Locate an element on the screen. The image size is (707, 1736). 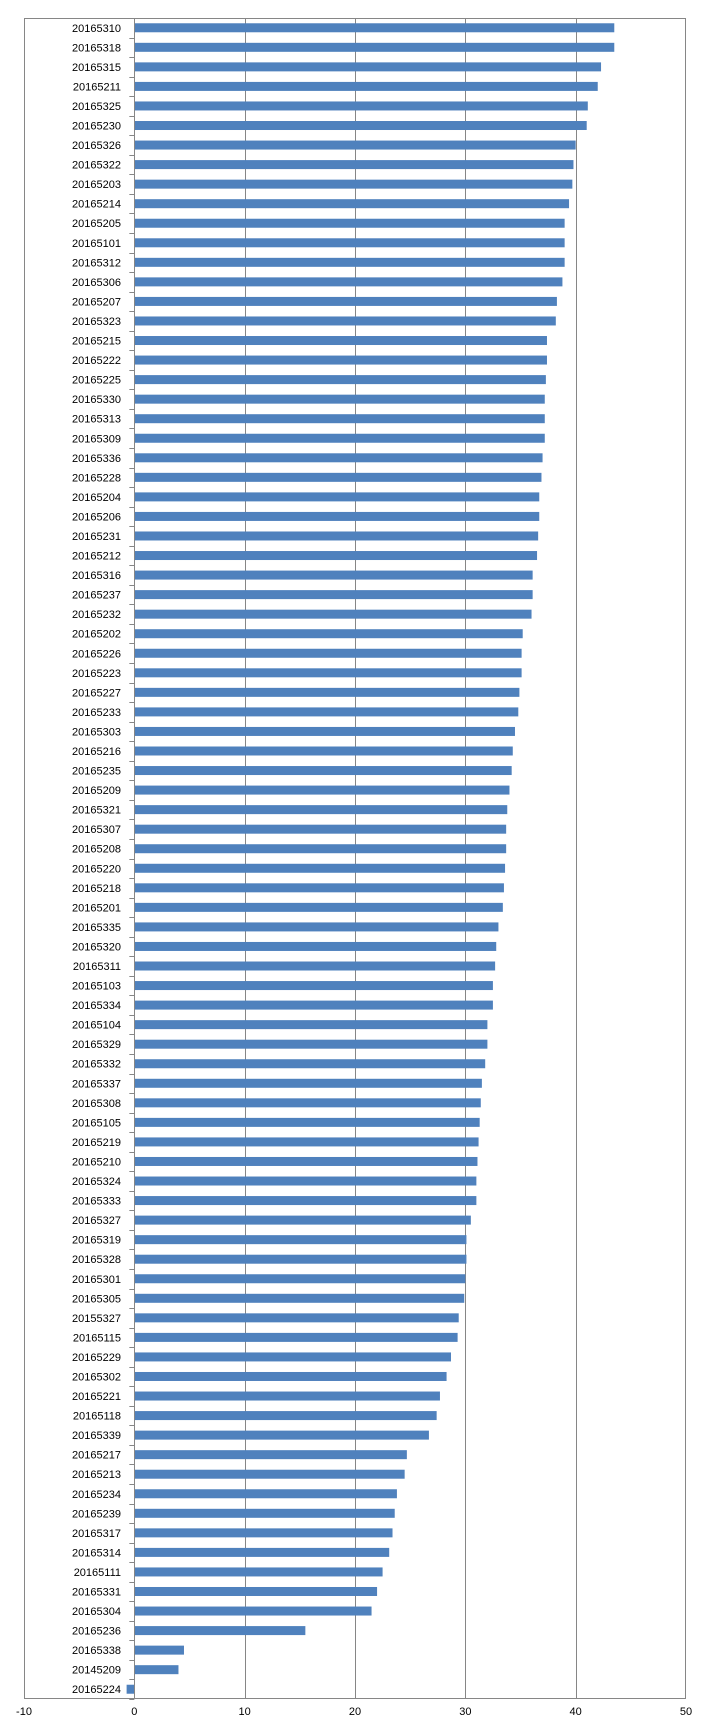
category-label: 20165339 is located at coordinates (96, 1436).